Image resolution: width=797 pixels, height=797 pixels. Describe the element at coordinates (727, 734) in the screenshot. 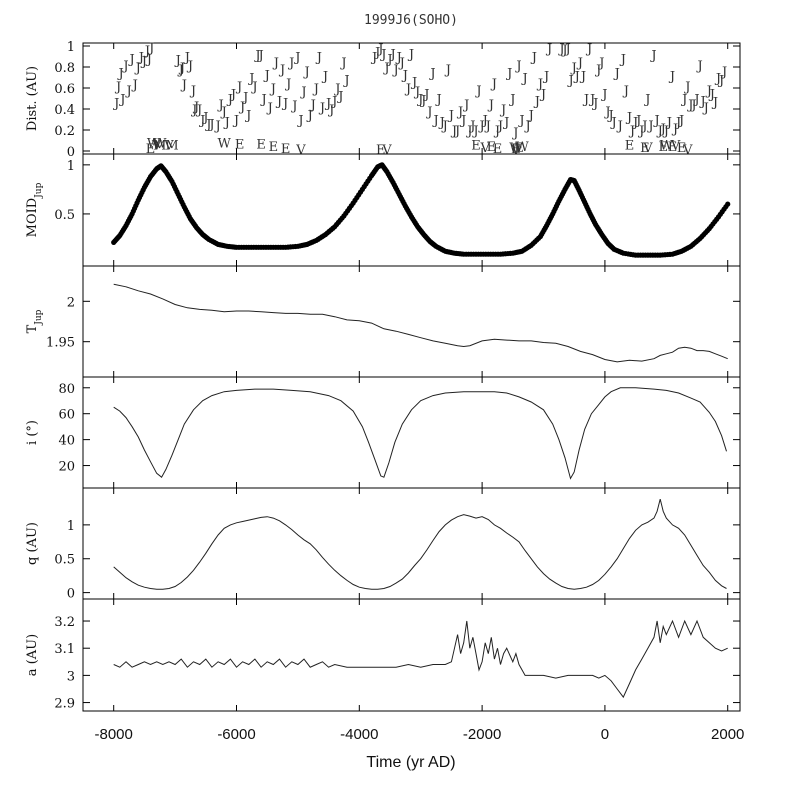

I see `x-tick-label: 2000` at that location.